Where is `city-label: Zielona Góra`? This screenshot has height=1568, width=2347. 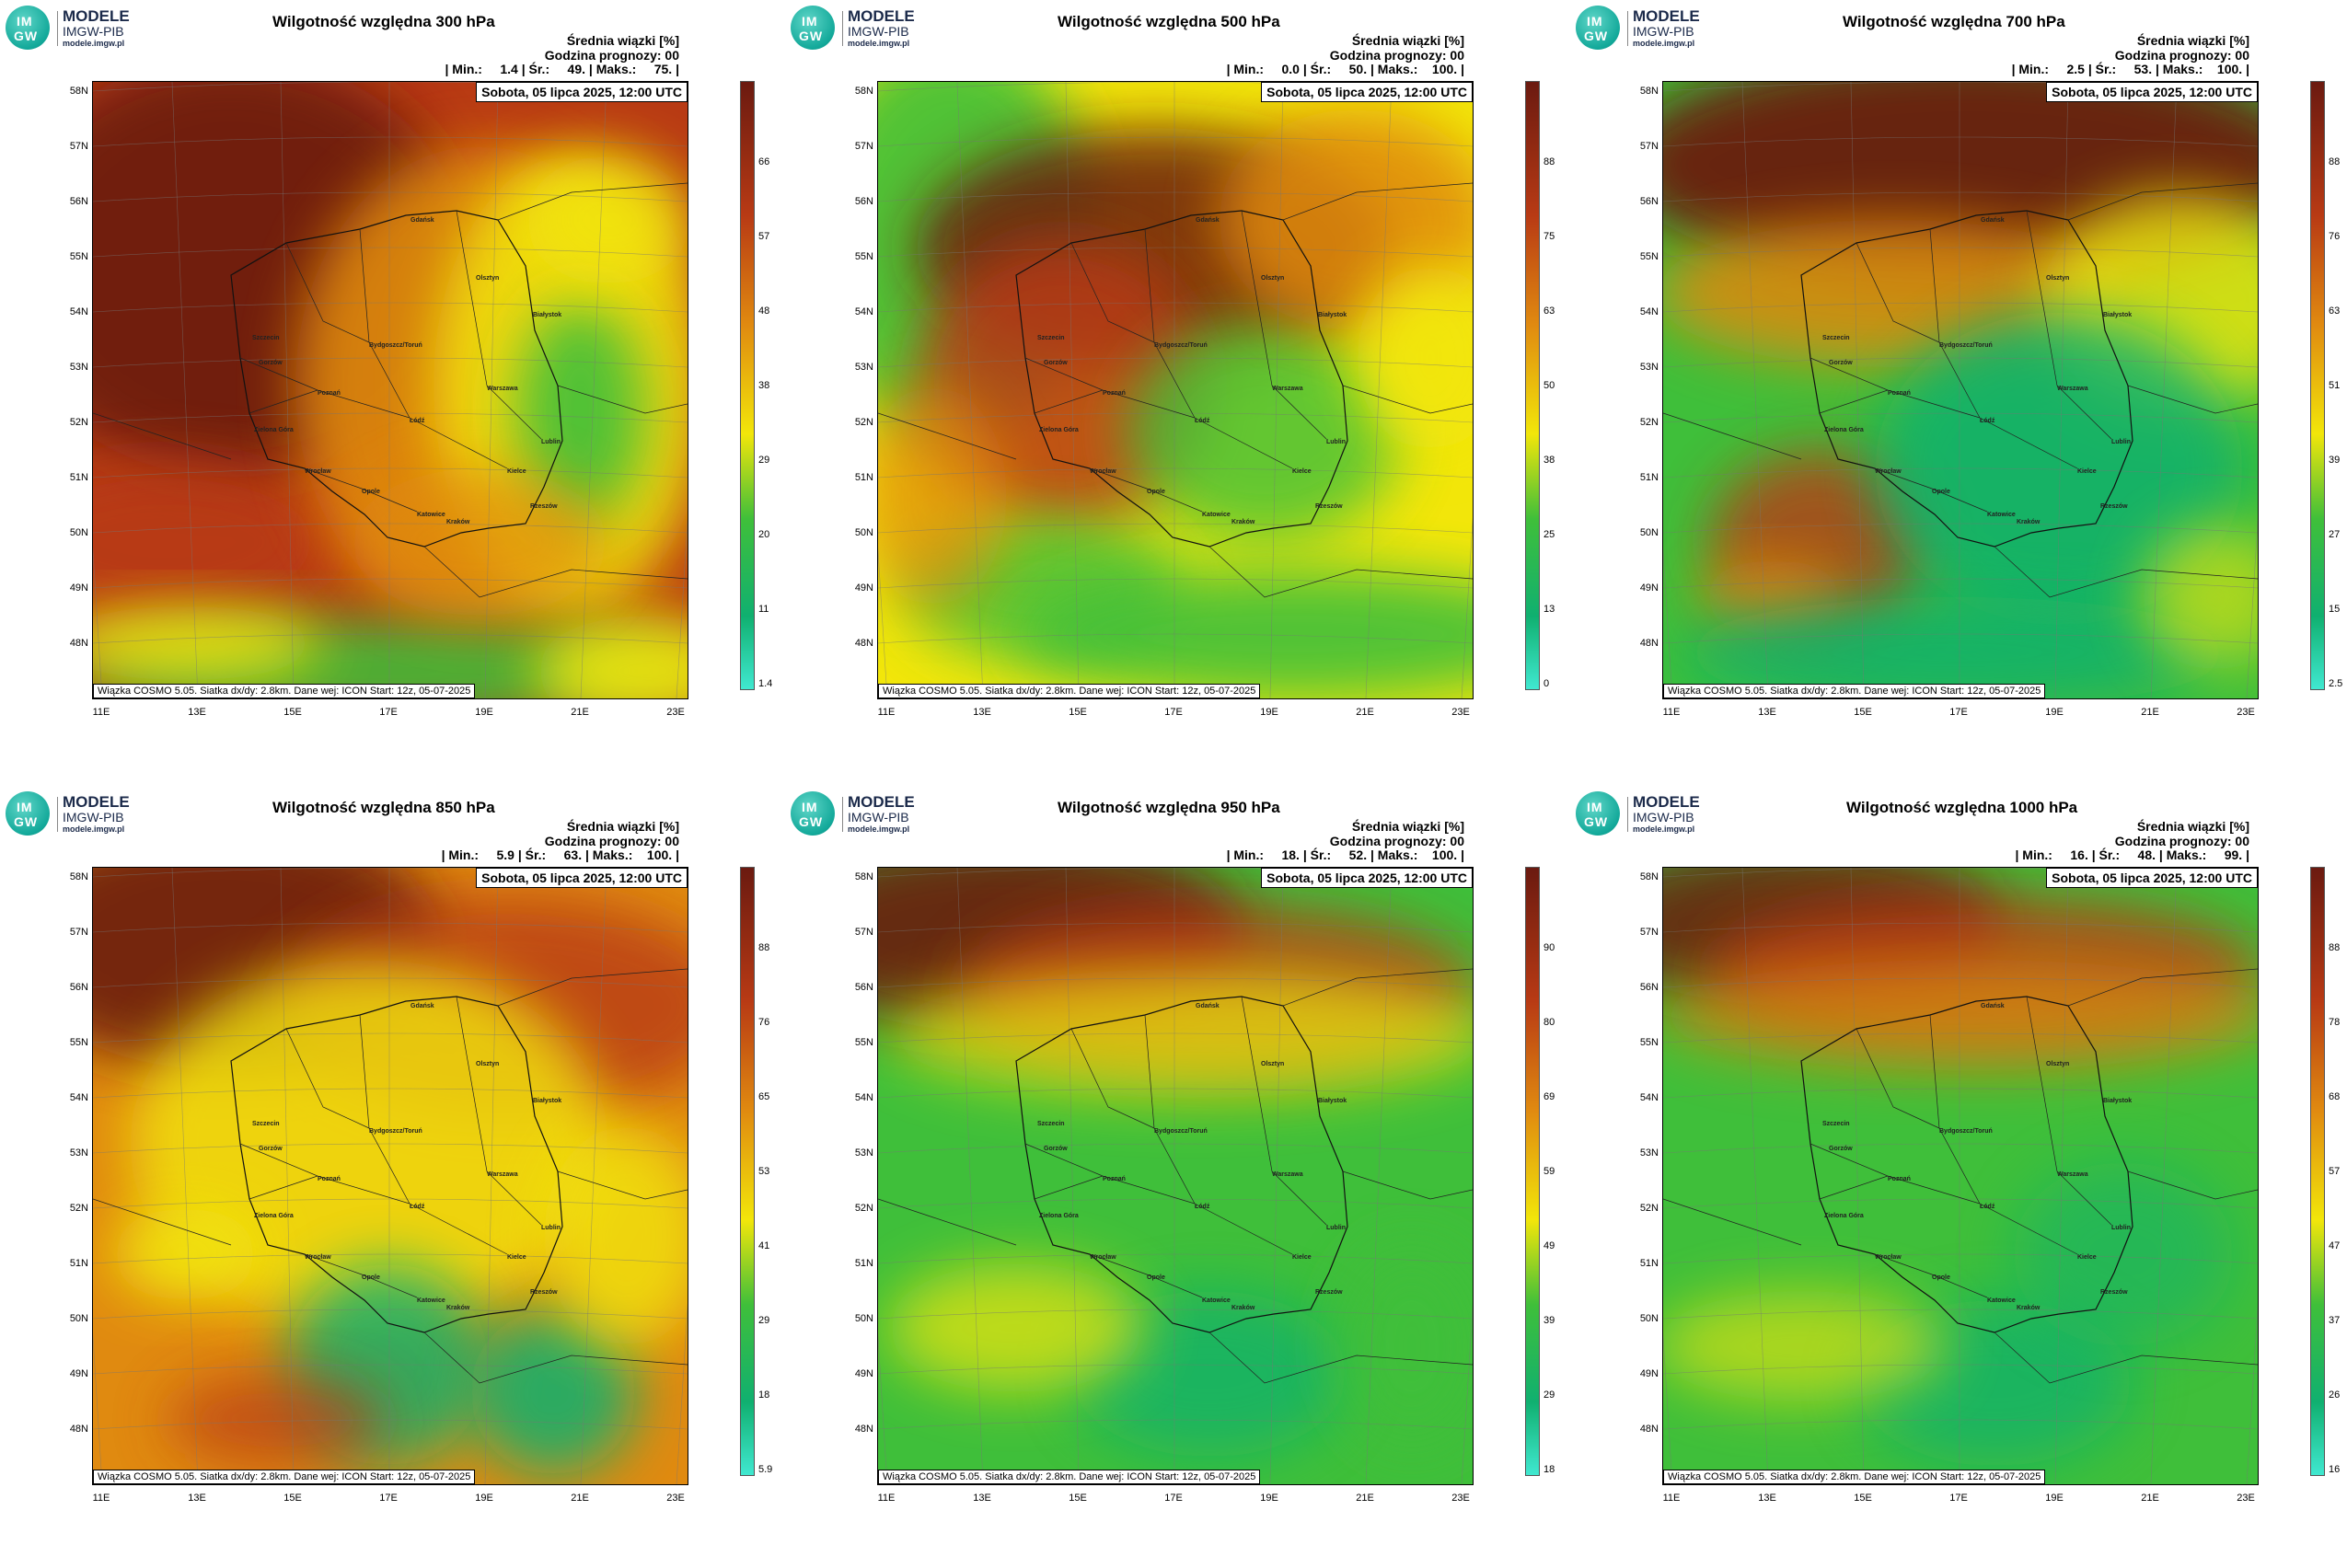
city-label: Zielona Góra is located at coordinates (1059, 1216).